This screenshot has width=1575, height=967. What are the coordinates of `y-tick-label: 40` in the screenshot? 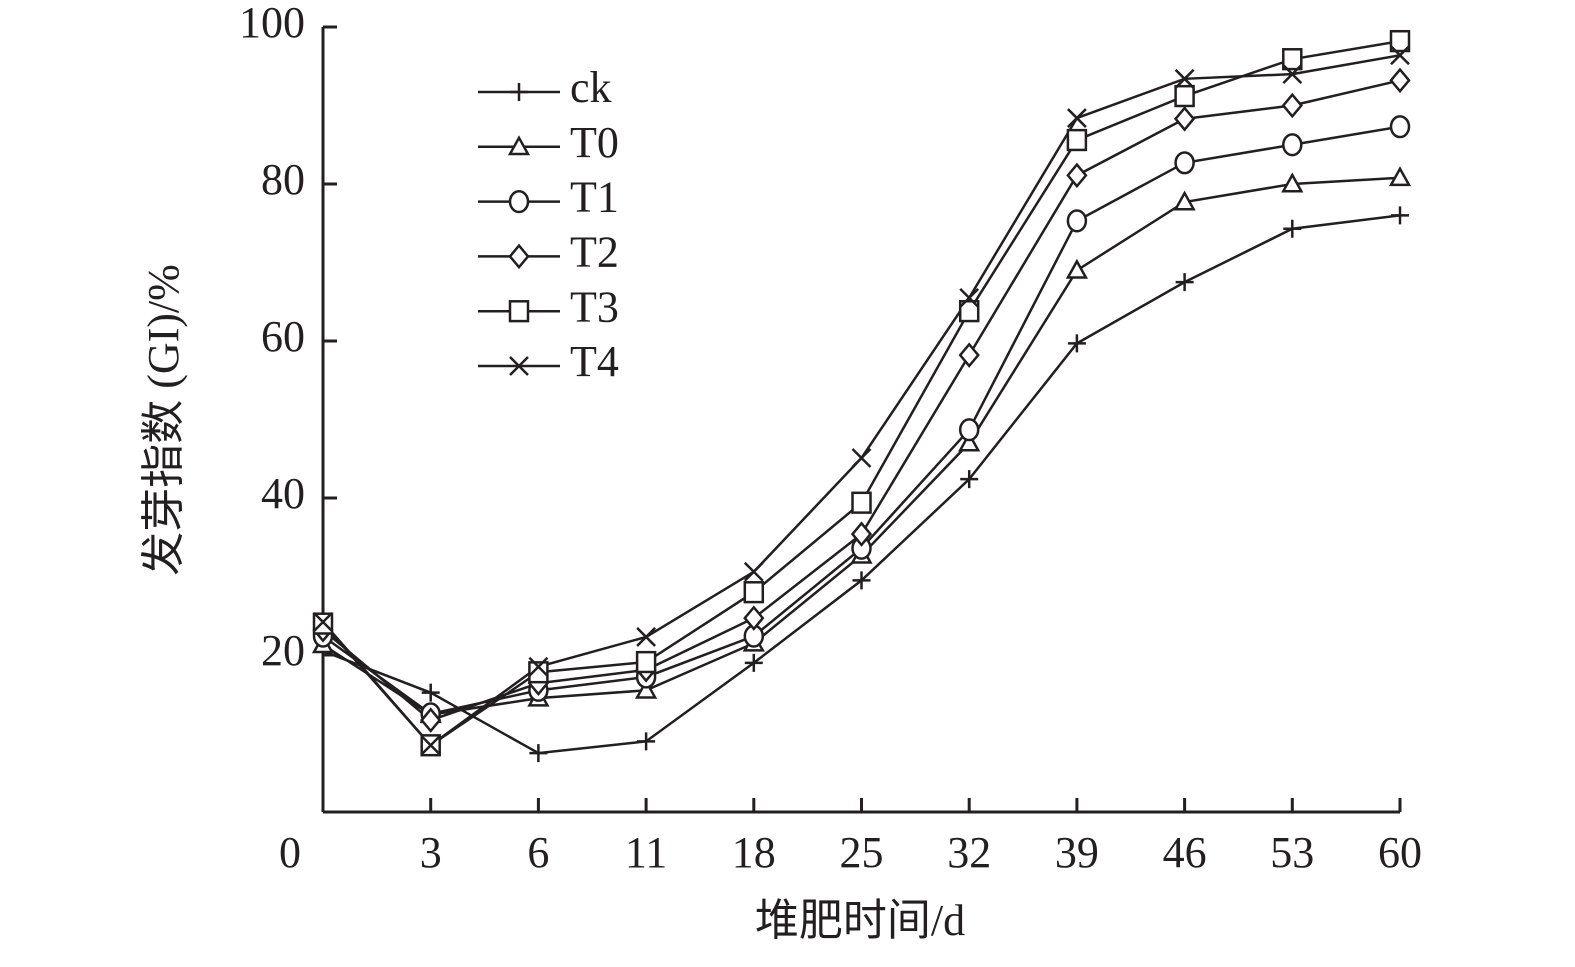 It's located at (283, 493).